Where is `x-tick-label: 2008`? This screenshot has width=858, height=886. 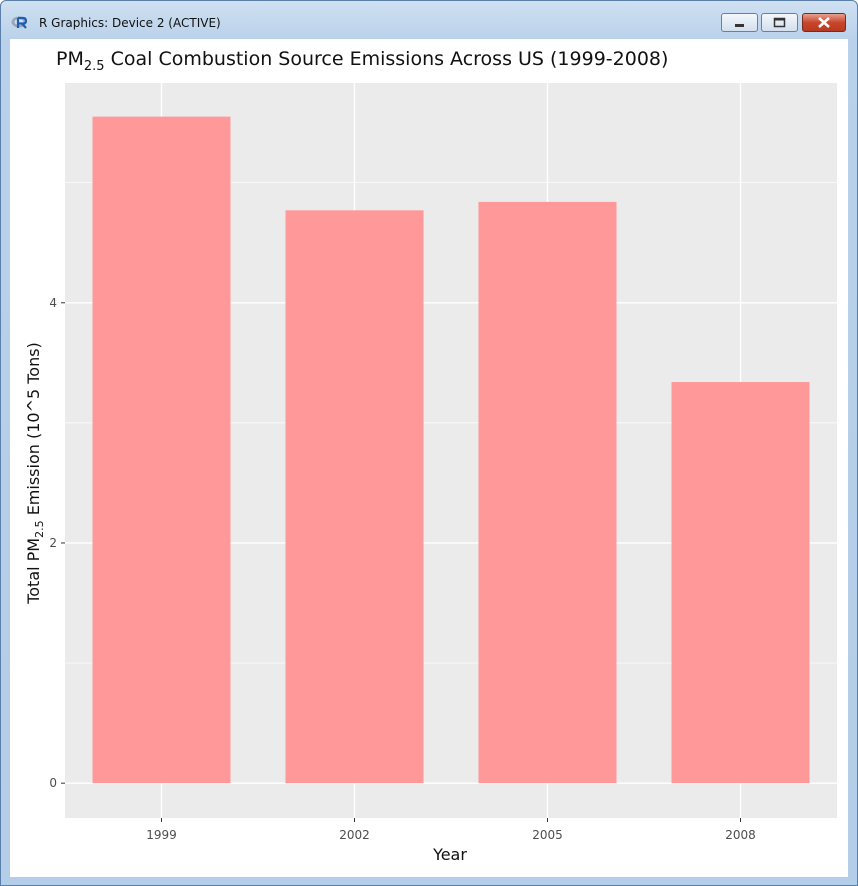 x-tick-label: 2008 is located at coordinates (740, 835).